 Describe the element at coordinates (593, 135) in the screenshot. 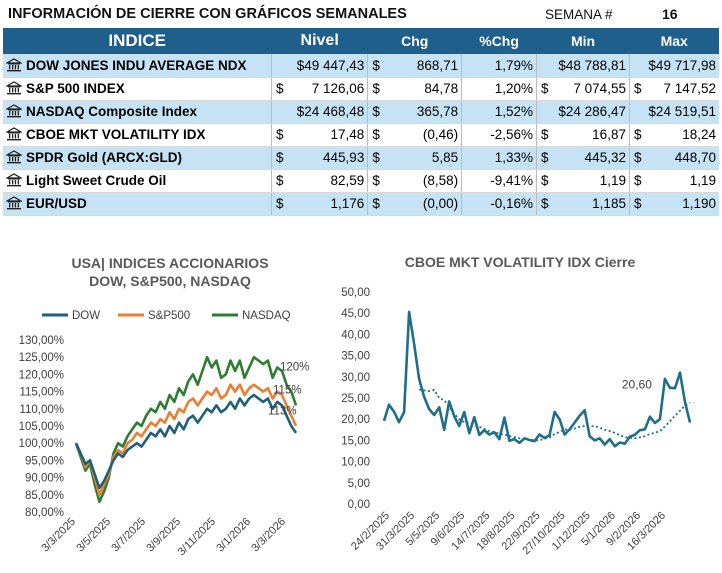

I see `min-value: 16,87` at that location.